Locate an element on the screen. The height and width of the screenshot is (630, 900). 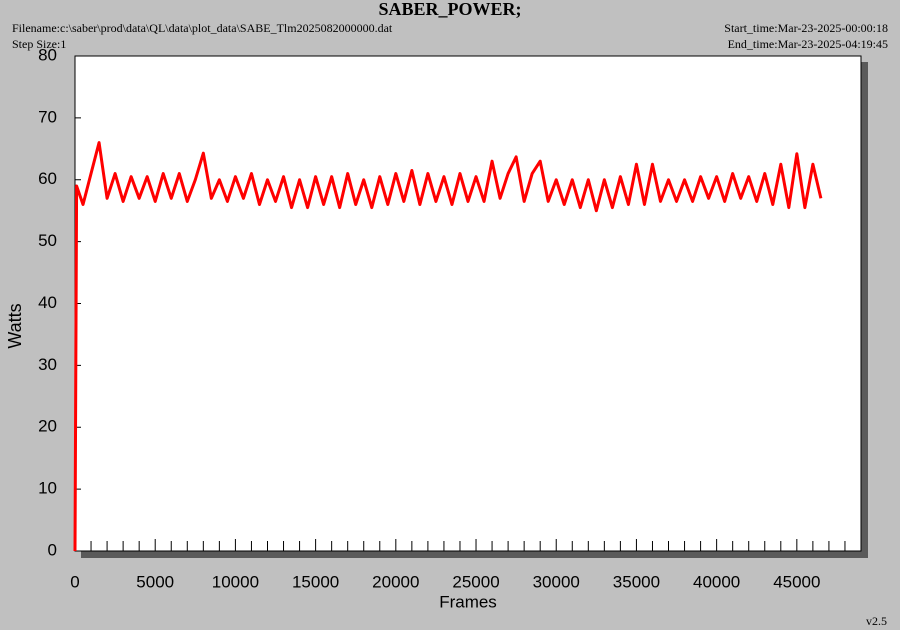
y-tick-label: 30 is located at coordinates (47, 364).